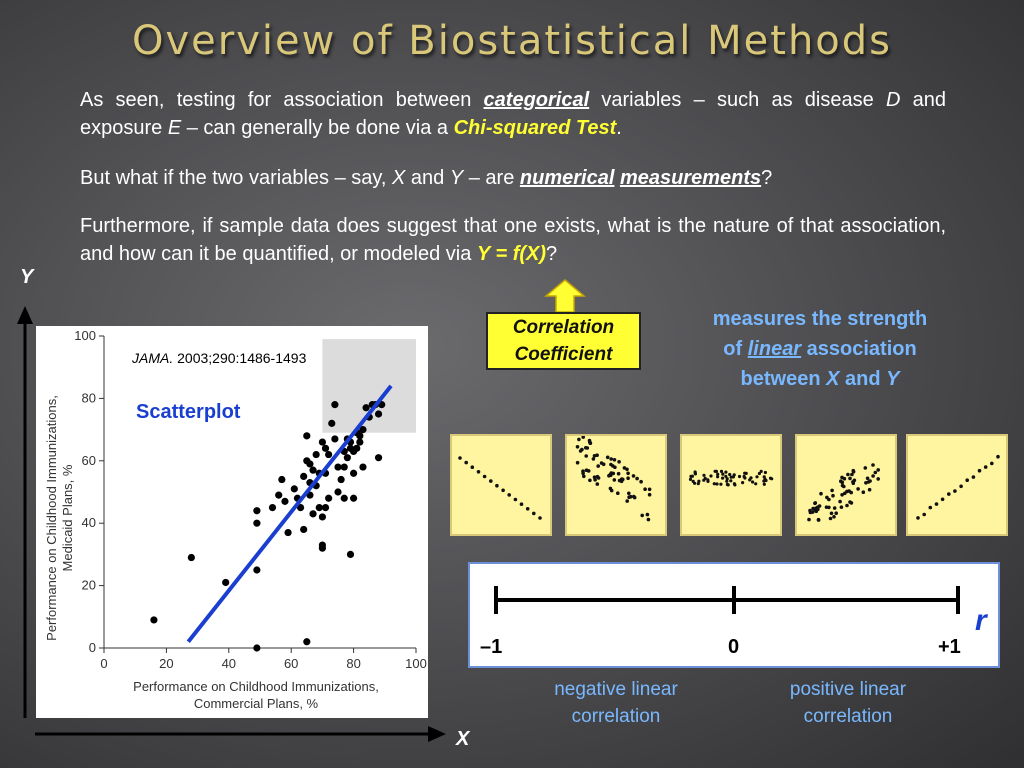  I want to click on y-title-line: Performance on Childhood Immunizations,, so click(51, 518).